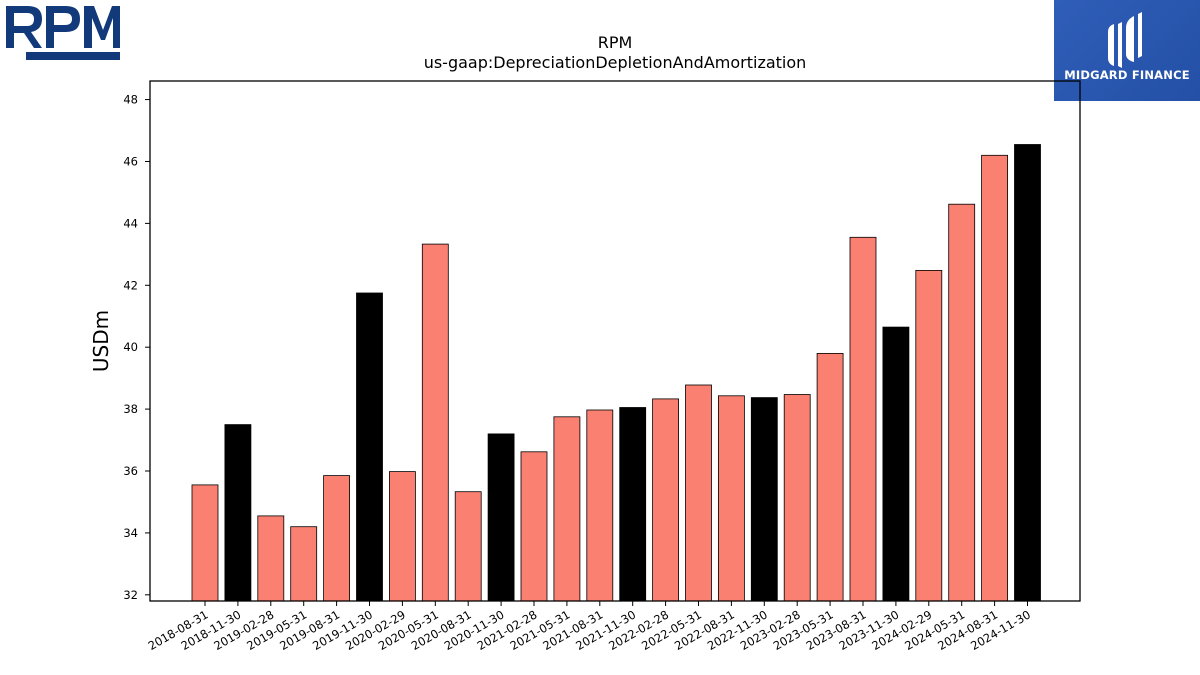  What do you see at coordinates (130, 347) in the screenshot?
I see `y-tick-label: 40` at bounding box center [130, 347].